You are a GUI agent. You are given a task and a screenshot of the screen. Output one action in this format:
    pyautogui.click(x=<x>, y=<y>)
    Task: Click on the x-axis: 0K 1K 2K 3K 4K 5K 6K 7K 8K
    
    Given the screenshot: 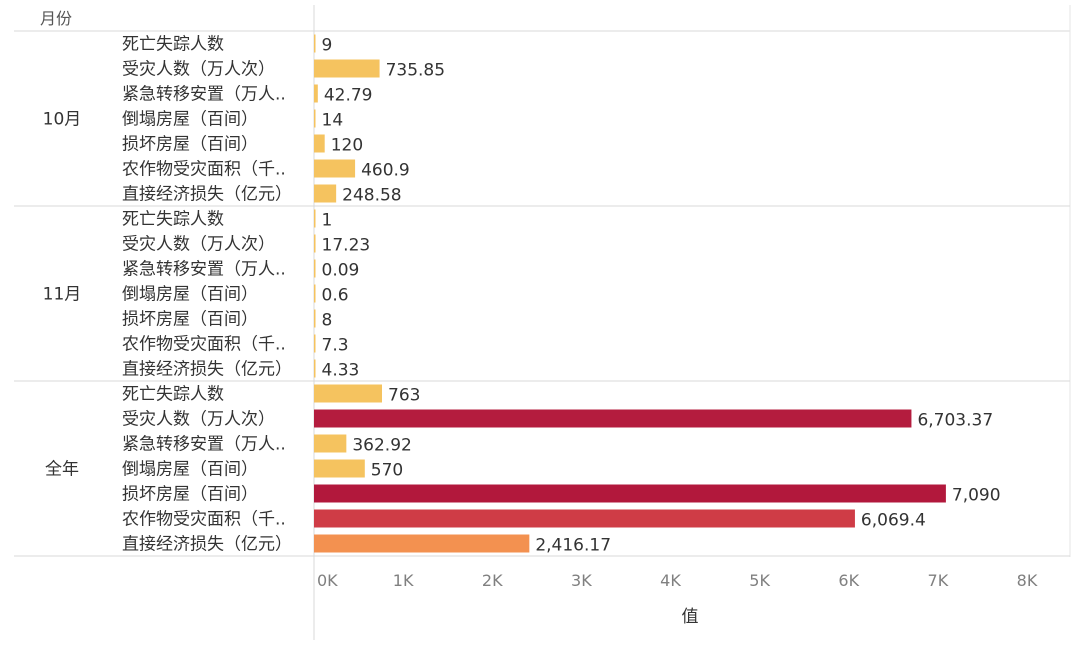 What is the action you would take?
    pyautogui.click(x=677, y=580)
    